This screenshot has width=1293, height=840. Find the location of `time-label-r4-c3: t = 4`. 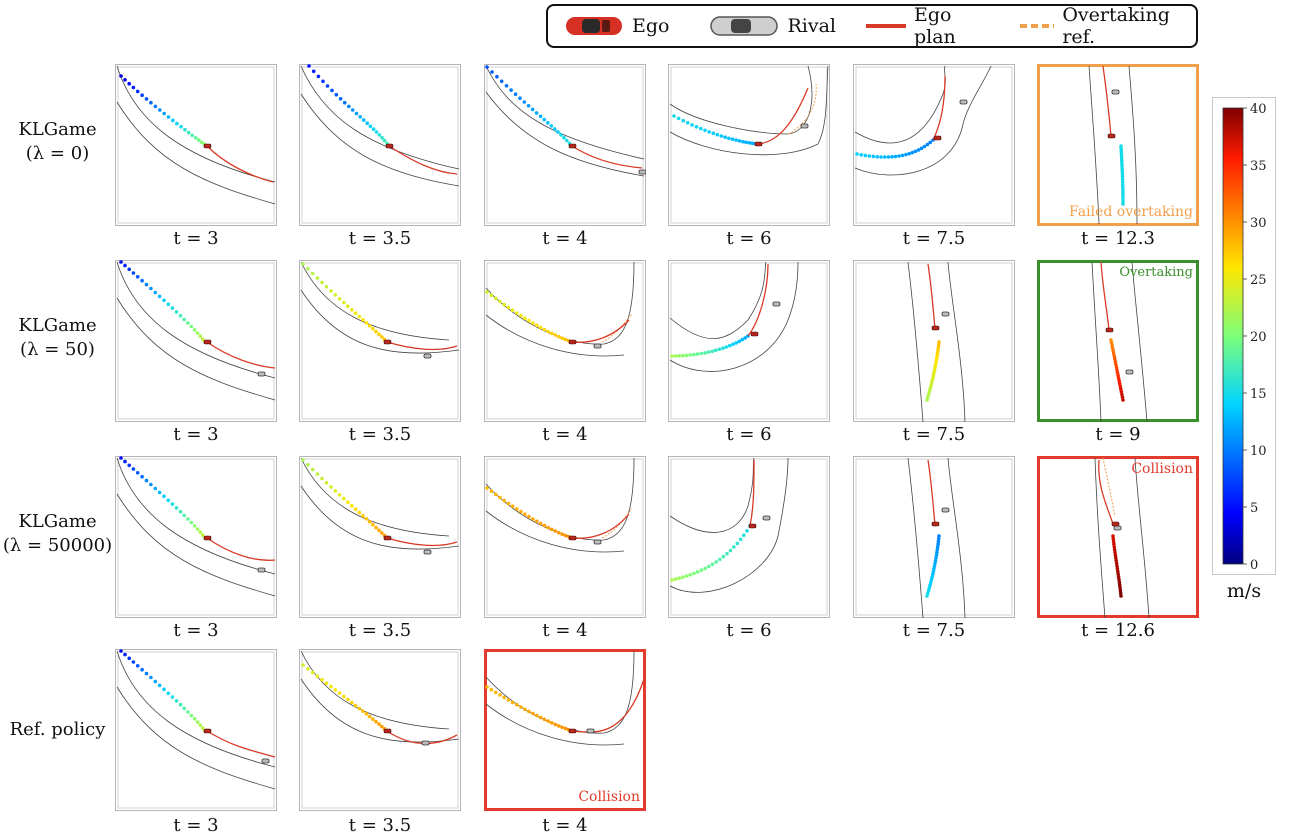

time-label-r4-c3: t = 4 is located at coordinates (565, 825).